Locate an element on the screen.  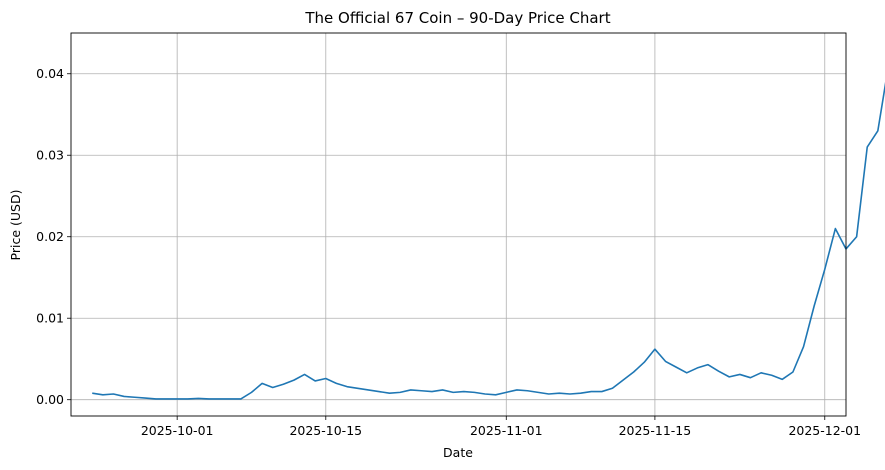
x-tick-label: 2025-12-01 is located at coordinates (824, 430).